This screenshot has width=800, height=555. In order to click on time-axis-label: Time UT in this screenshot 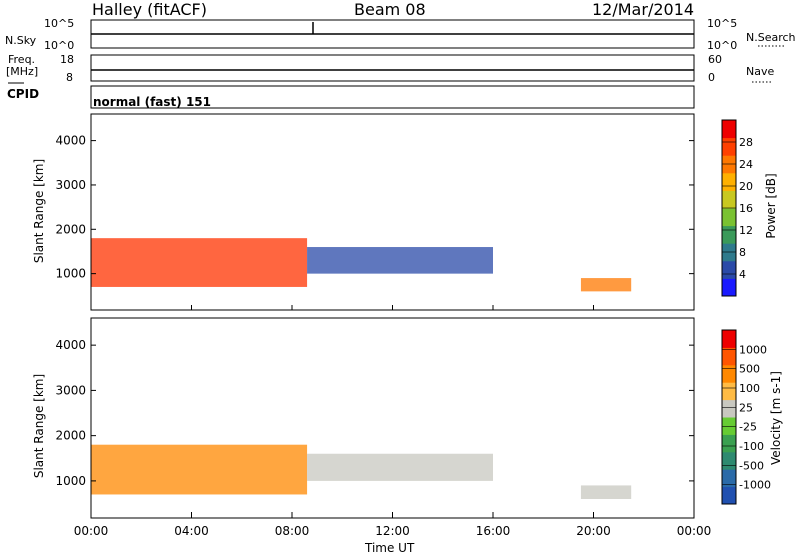, I will do `click(390, 548)`.